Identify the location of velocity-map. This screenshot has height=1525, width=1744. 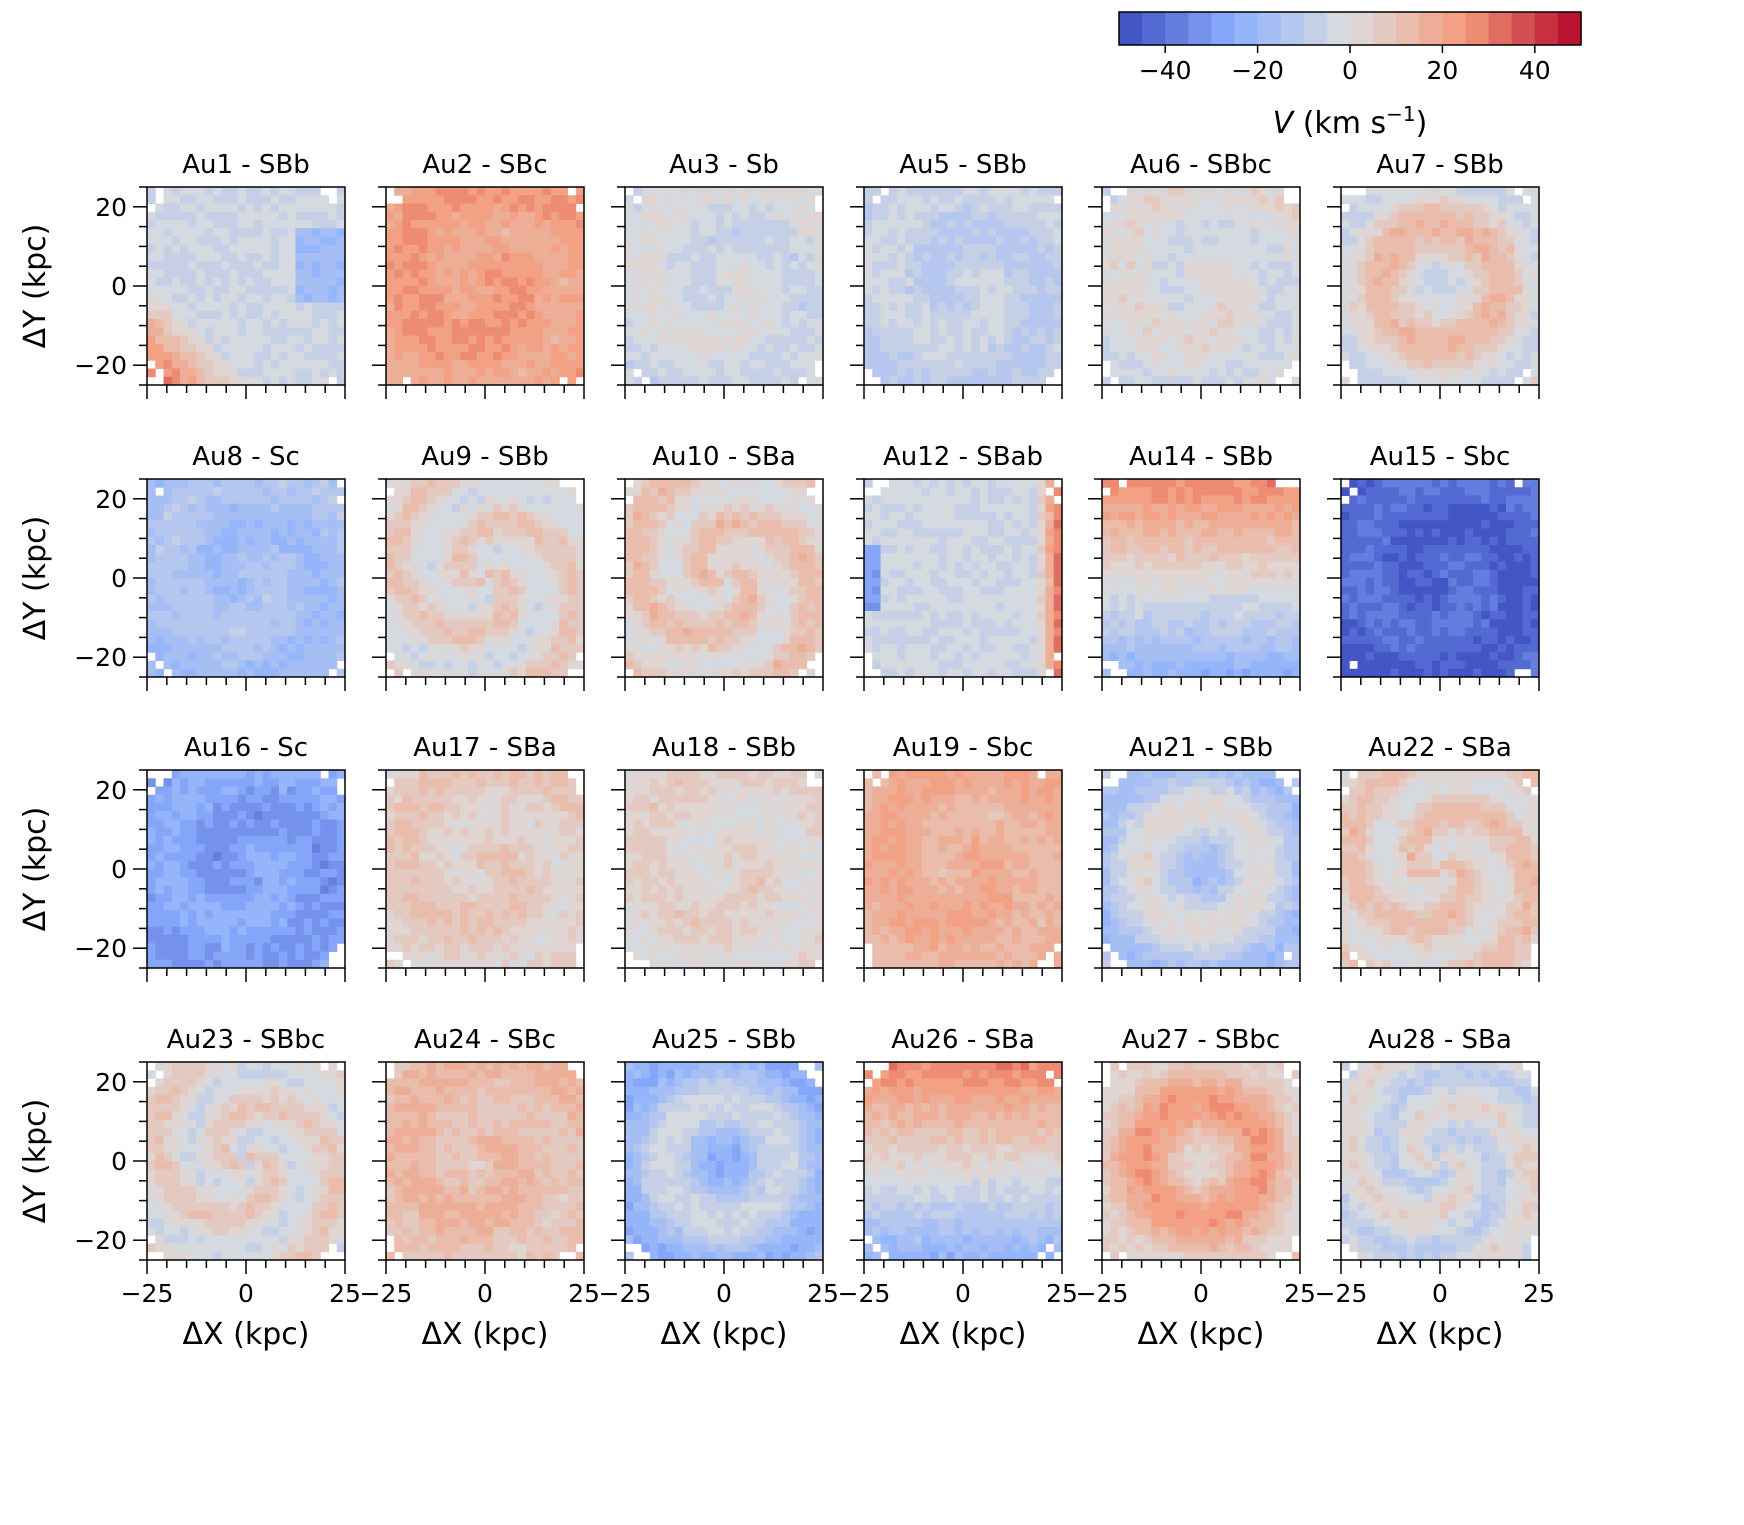
(724, 286).